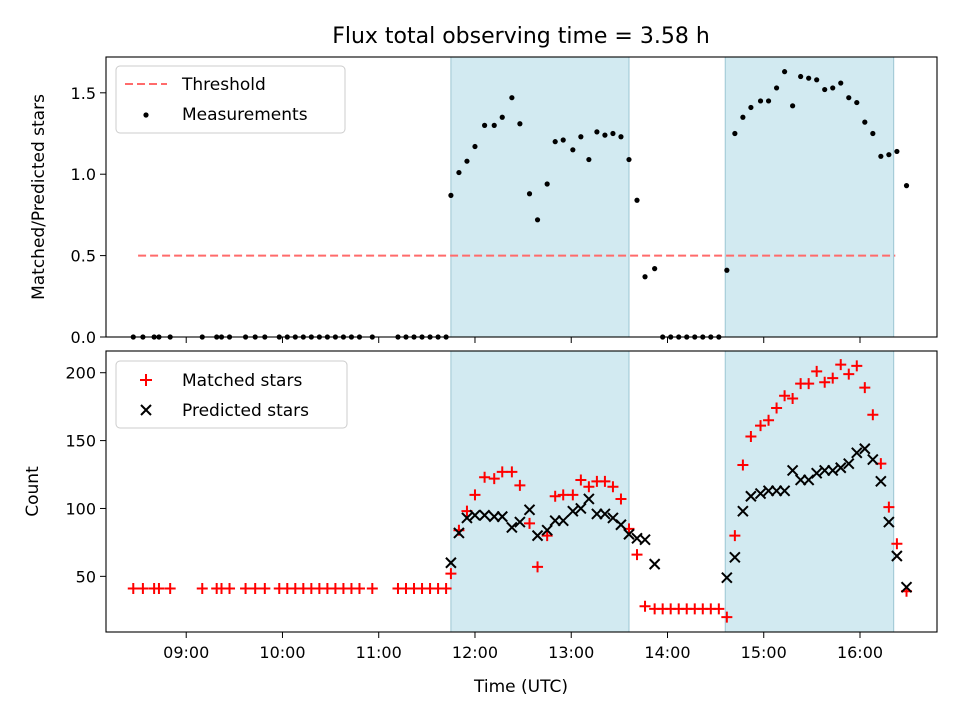 The image size is (960, 720). What do you see at coordinates (860, 652) in the screenshot?
I see `x-tick-label: 16:00` at bounding box center [860, 652].